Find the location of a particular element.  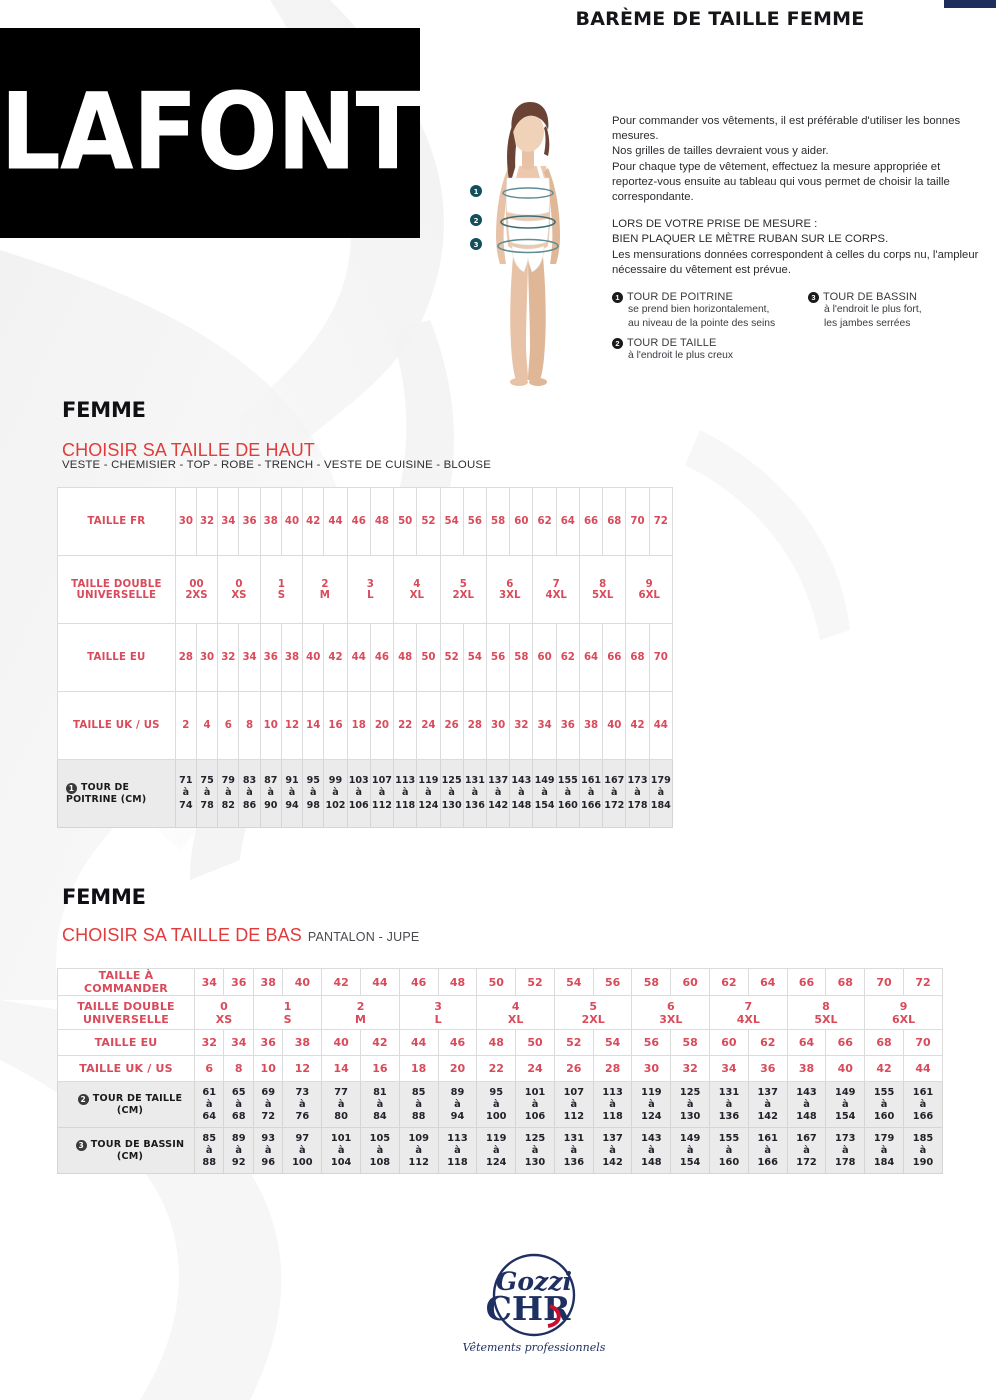

legend-number-badge-3: 3 is located at coordinates (813, 297).